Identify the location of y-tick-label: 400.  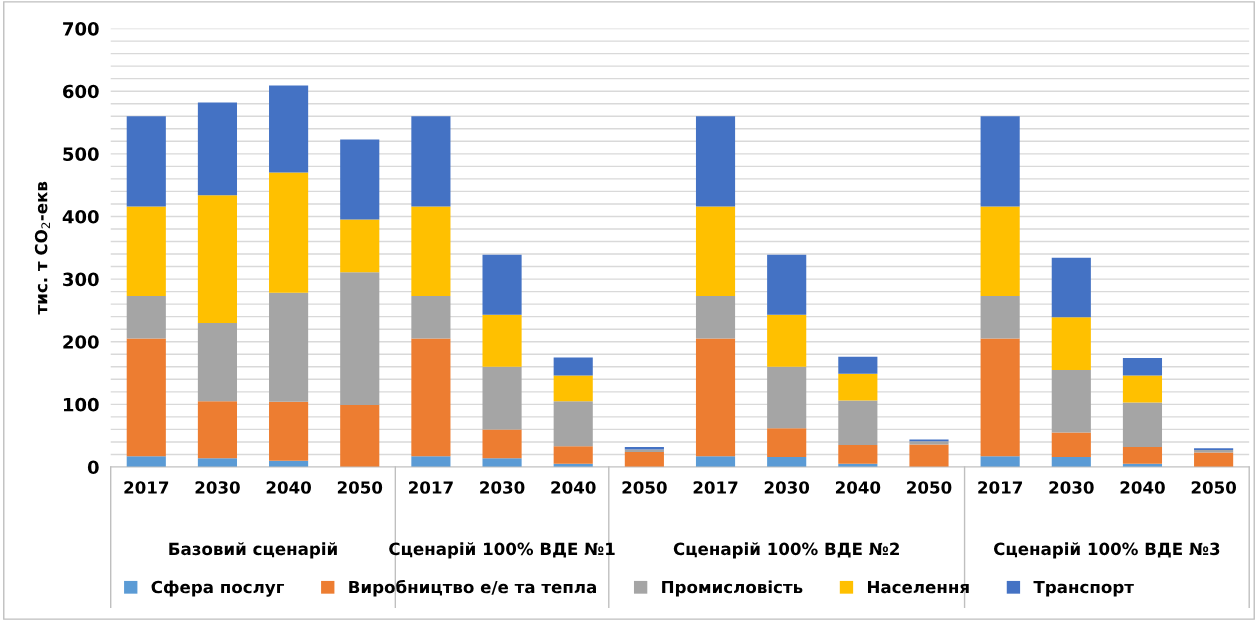
(80, 216).